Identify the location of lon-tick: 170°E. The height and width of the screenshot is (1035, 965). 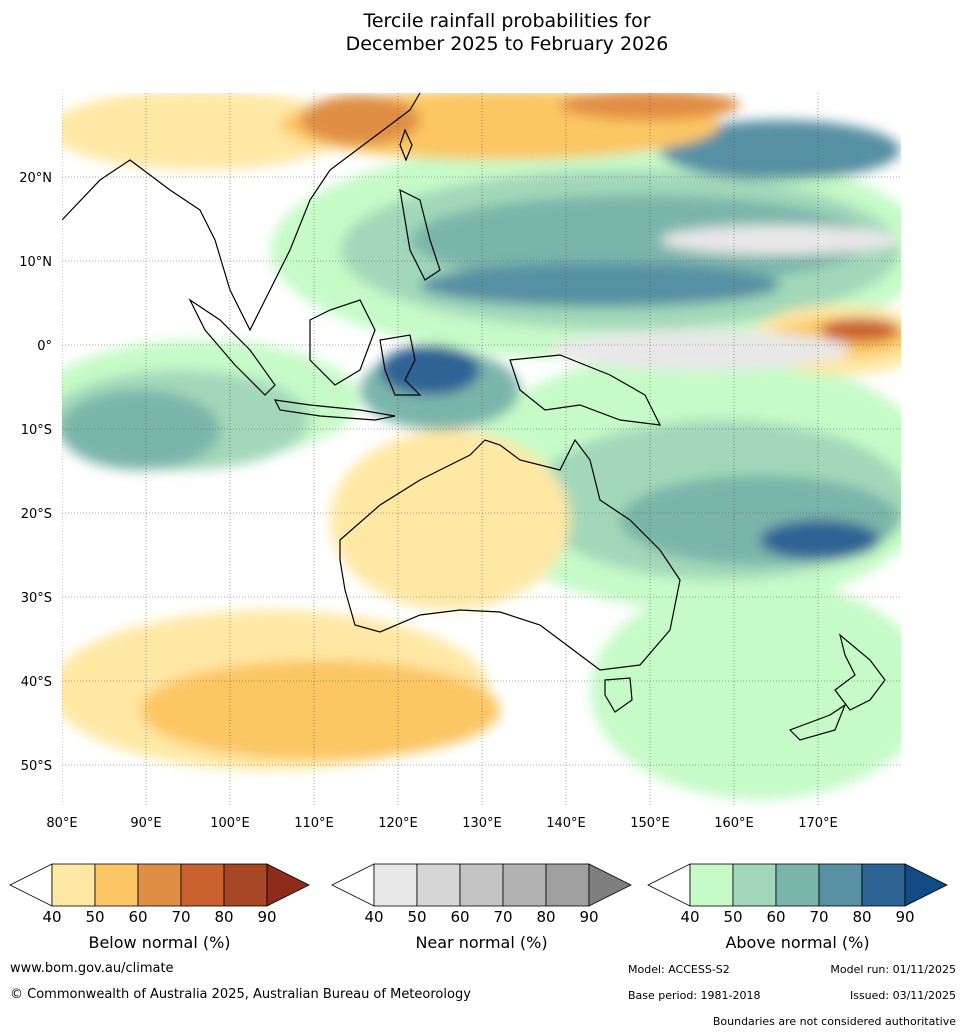
(818, 823).